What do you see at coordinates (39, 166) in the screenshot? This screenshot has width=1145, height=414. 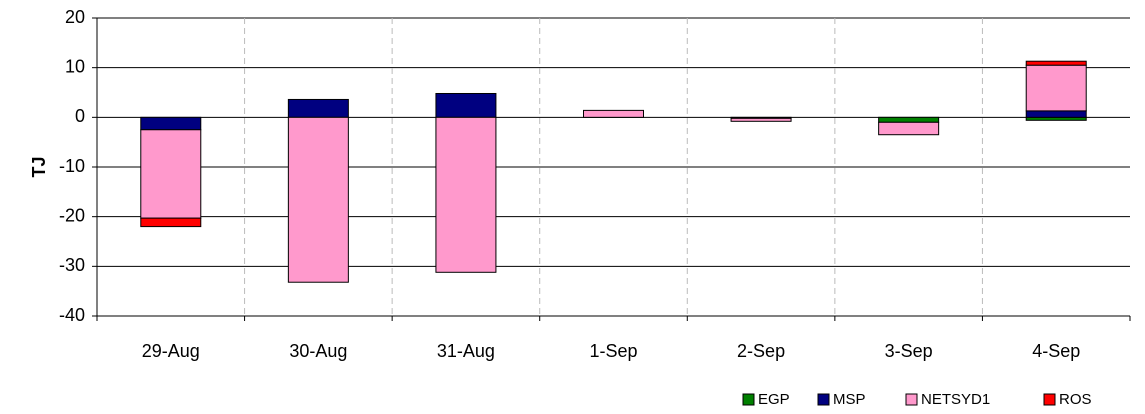 I see `y-axis-label: TJ` at bounding box center [39, 166].